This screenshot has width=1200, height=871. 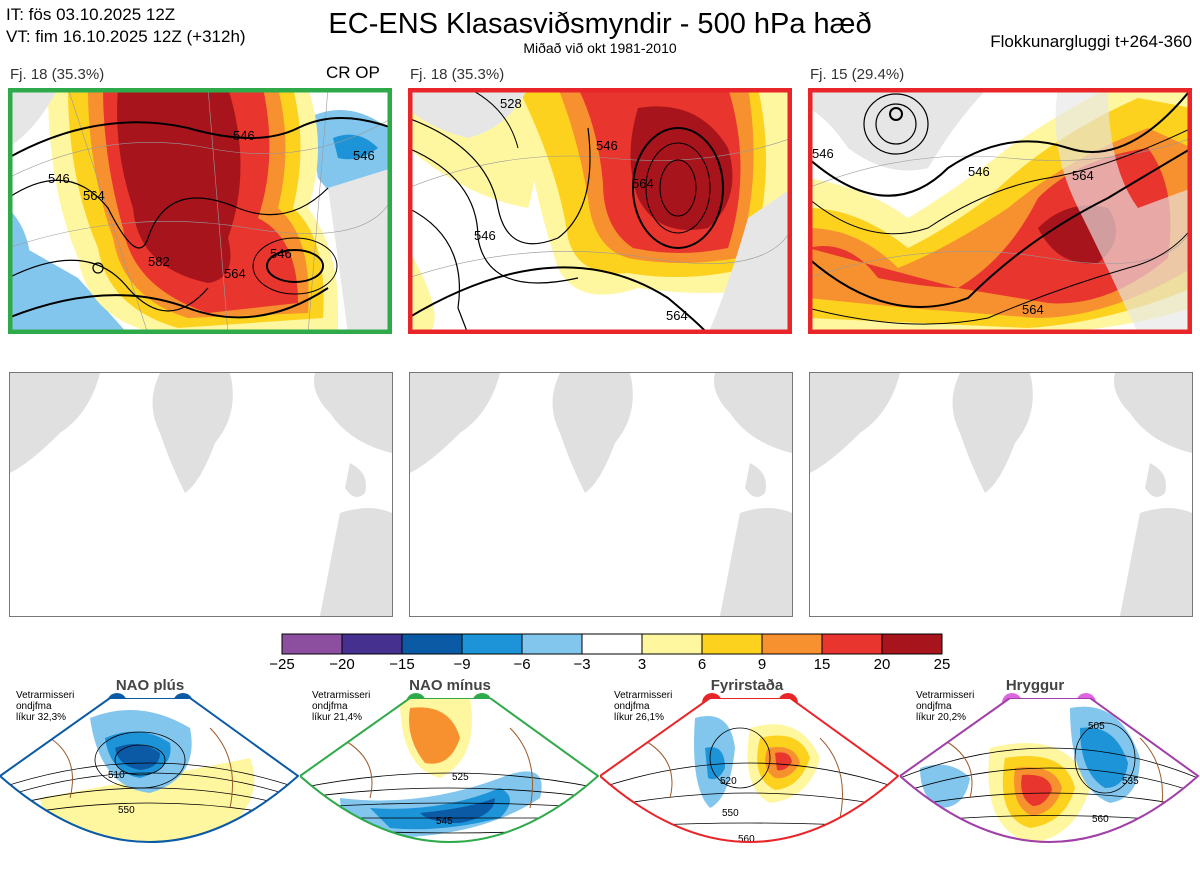 I want to click on regime-1-contour-label: 550, so click(x=126, y=810).